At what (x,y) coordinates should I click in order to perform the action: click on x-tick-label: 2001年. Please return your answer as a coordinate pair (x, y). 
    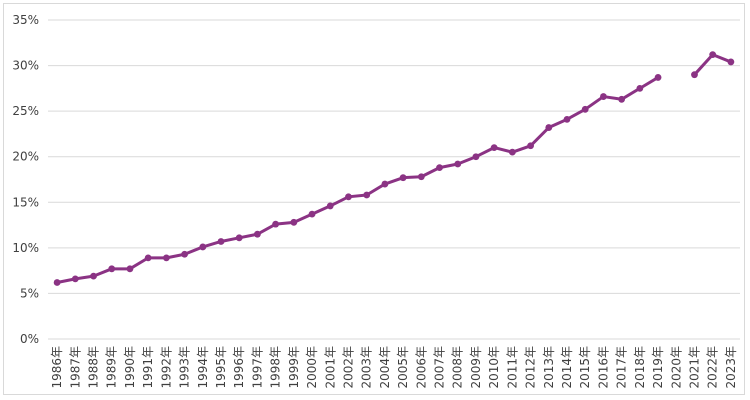
    Looking at the image, I should click on (330, 367).